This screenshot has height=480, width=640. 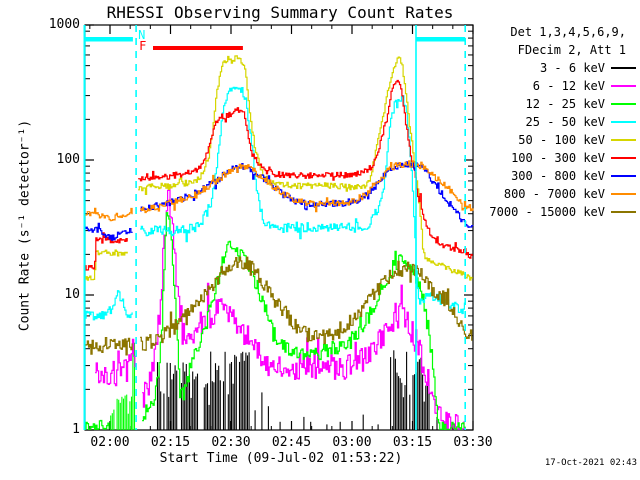 I want to click on legend-row: 6 - 12 keV, so click(x=555, y=86).